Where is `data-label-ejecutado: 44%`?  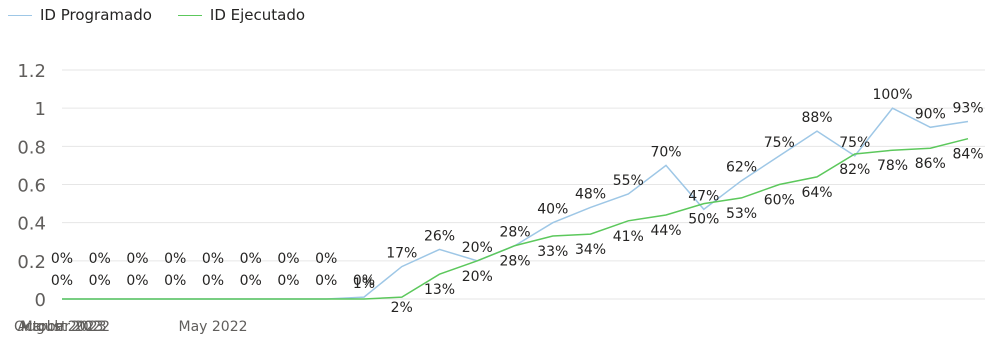 data-label-ejecutado: 44% is located at coordinates (665, 231).